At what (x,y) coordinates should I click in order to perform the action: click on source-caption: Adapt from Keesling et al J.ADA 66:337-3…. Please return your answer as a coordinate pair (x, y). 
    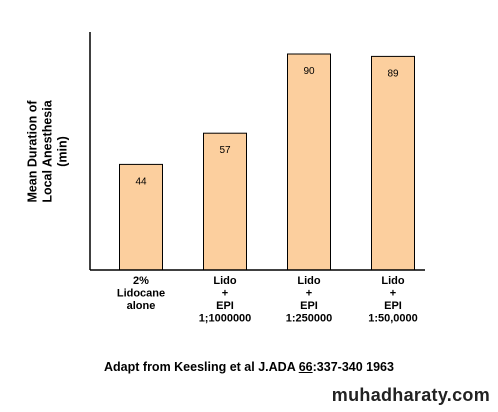
    Looking at the image, I should click on (249, 367).